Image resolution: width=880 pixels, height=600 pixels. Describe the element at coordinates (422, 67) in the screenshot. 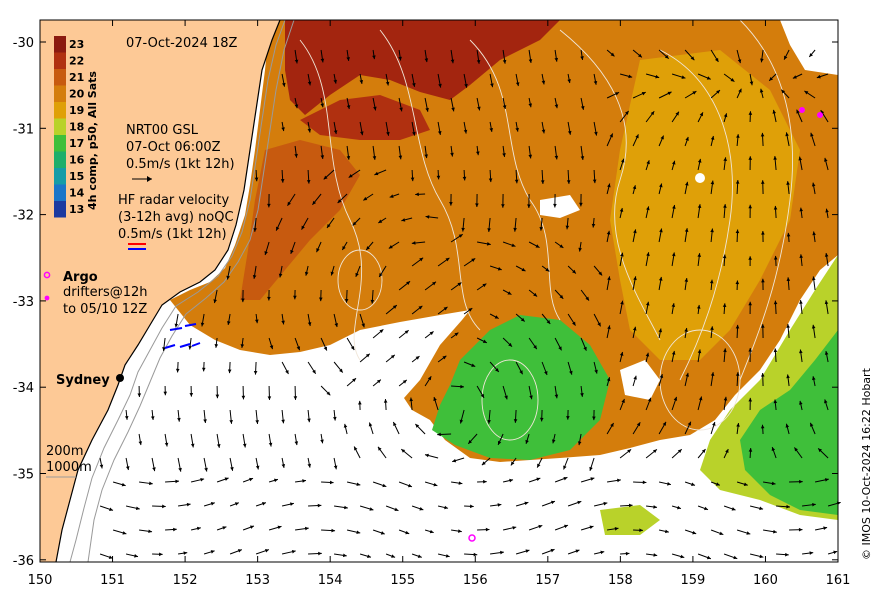

I see `sst-hot-core` at that location.